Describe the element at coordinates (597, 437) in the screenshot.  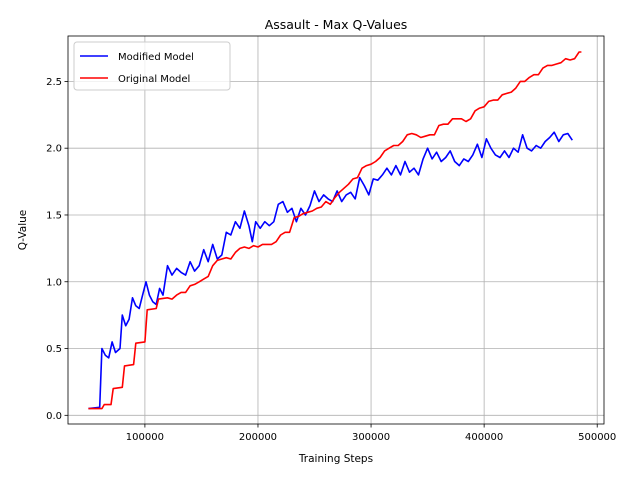
I see `x-tick-label: 500000` at that location.